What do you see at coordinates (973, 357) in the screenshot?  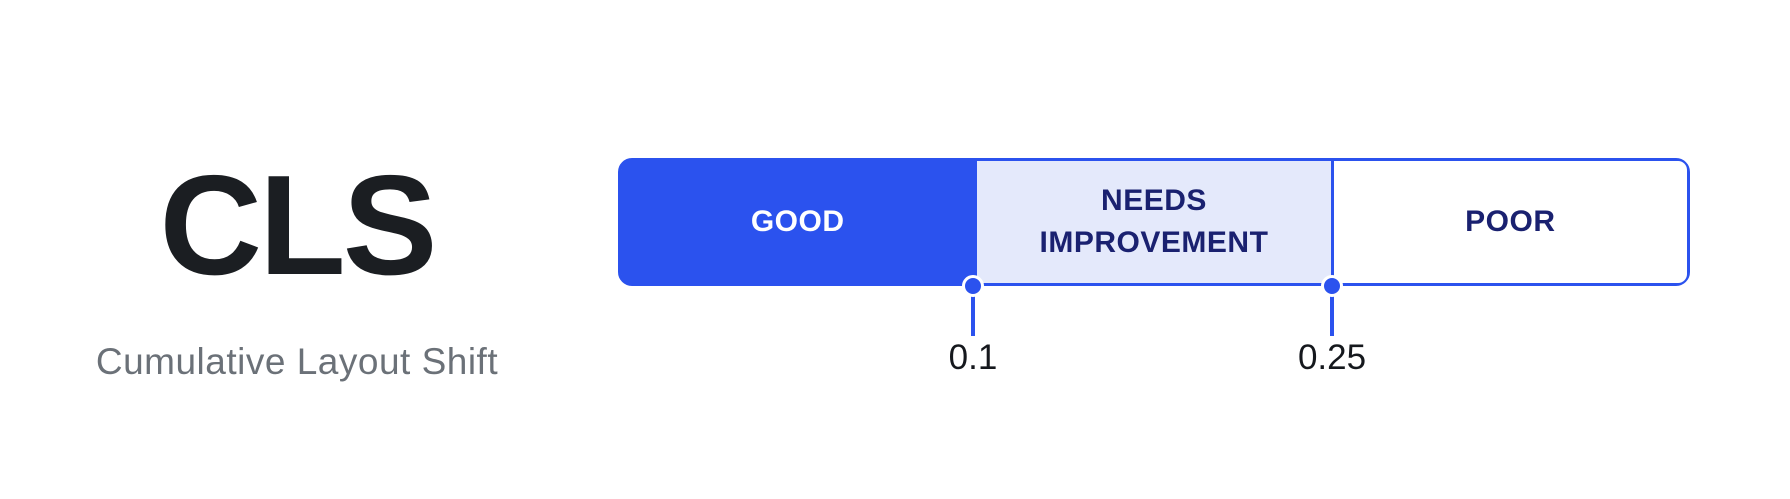 I see `threshold-label-0-1: 0.1` at bounding box center [973, 357].